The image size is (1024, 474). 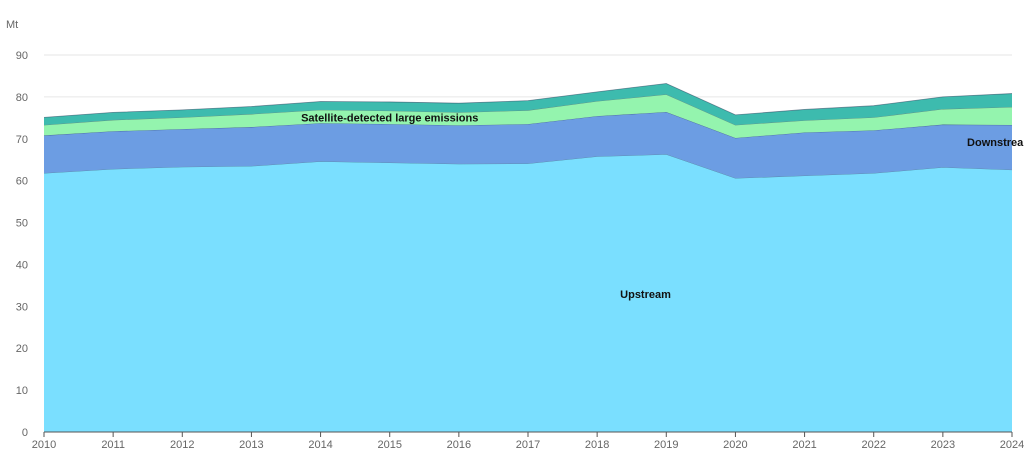 I want to click on y-tick-label-50: 50, so click(x=22, y=224).